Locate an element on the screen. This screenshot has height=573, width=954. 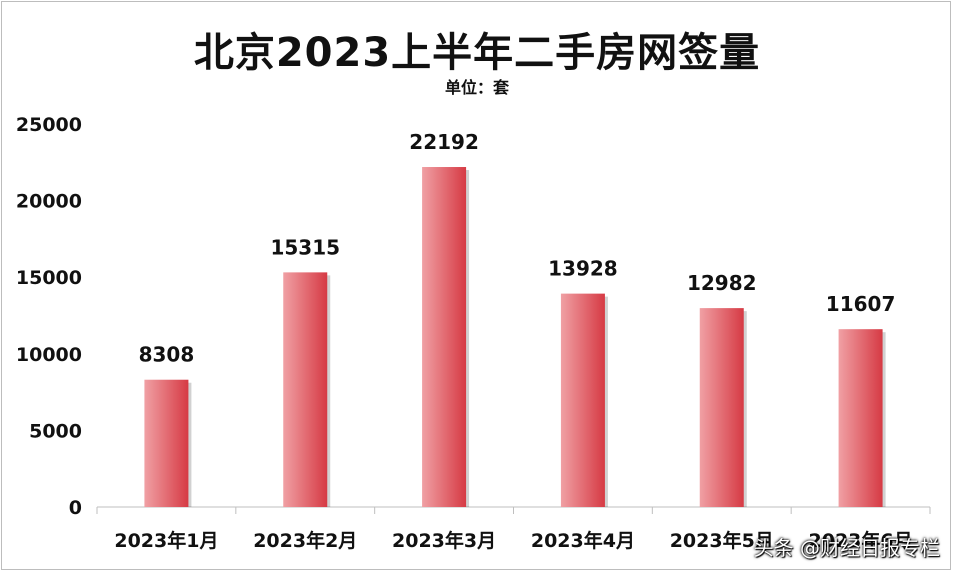
y-tick-label: 10000 is located at coordinates (49, 355).